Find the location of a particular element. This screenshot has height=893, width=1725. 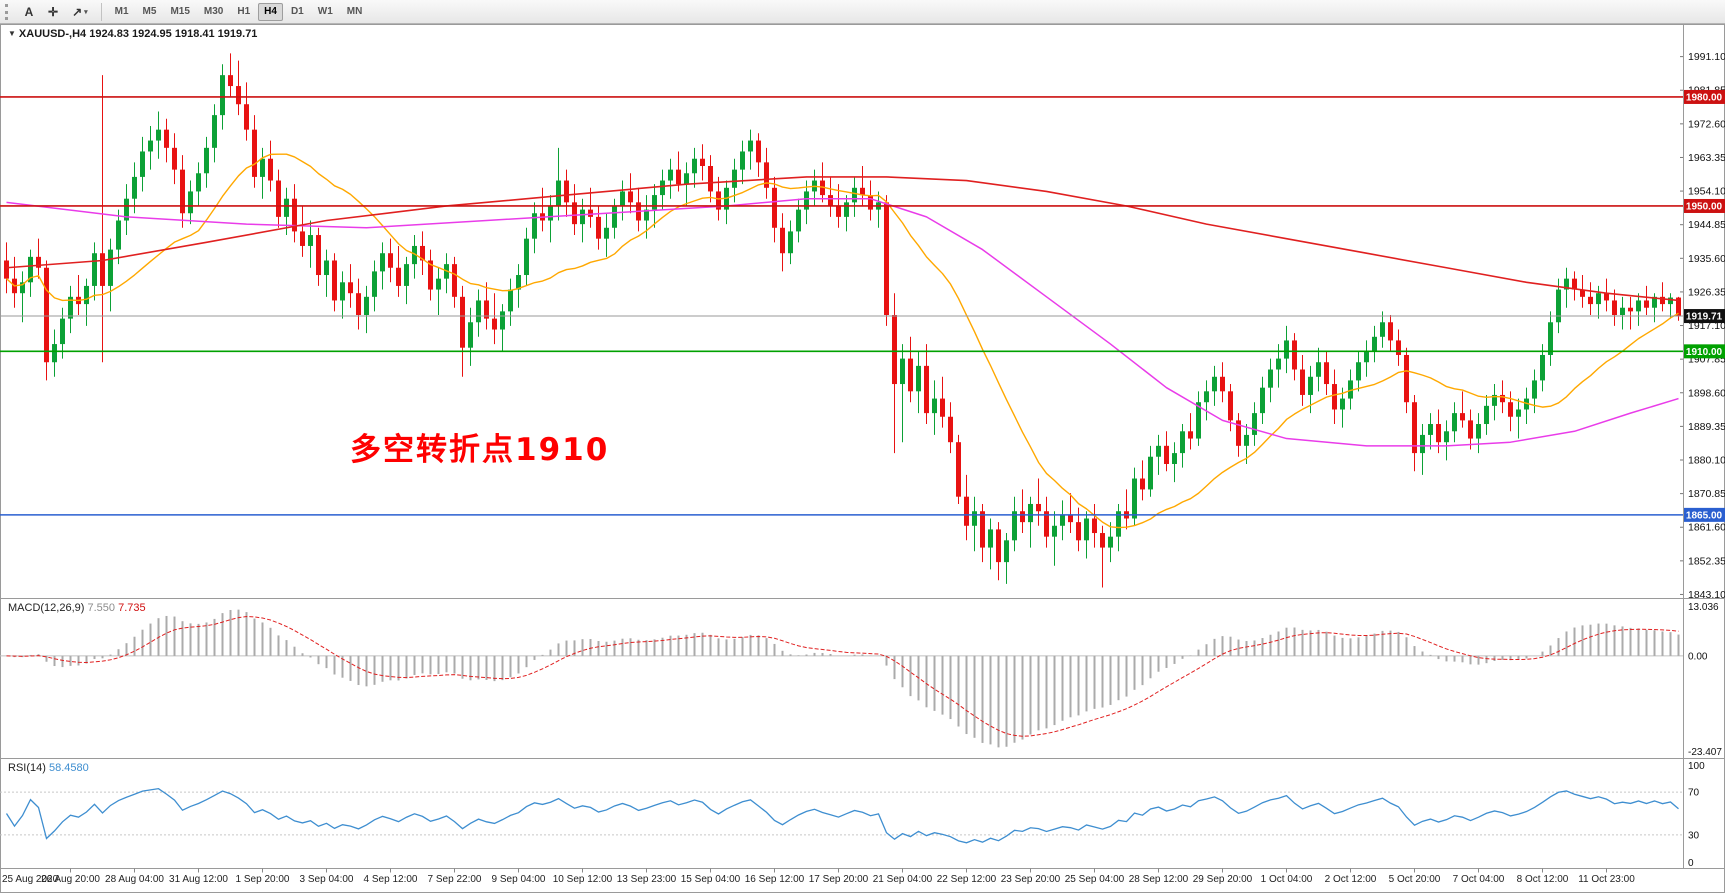

svg-text: 25 Aug 2020 is located at coordinates (30, 879).